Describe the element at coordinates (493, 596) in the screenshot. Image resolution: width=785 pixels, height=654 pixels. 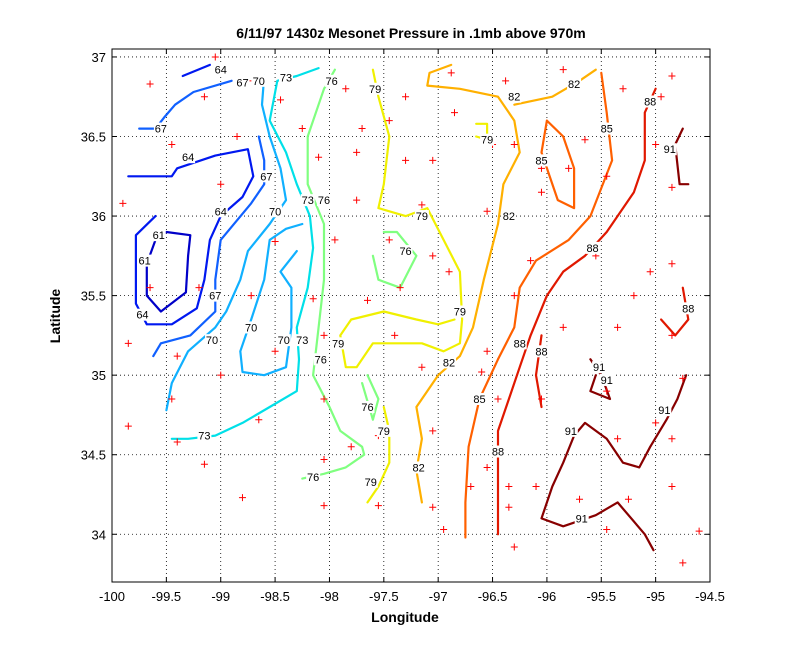
I see `x-tick-label: -96.5` at that location.